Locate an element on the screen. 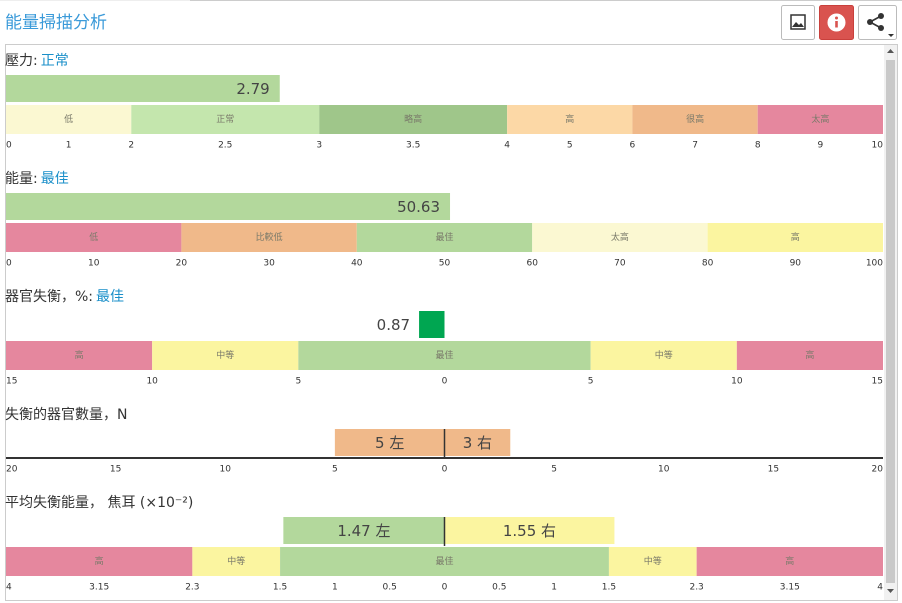 This screenshot has width=902, height=603. gauge-label: 失衡的器官數量，N is located at coordinates (66, 415).